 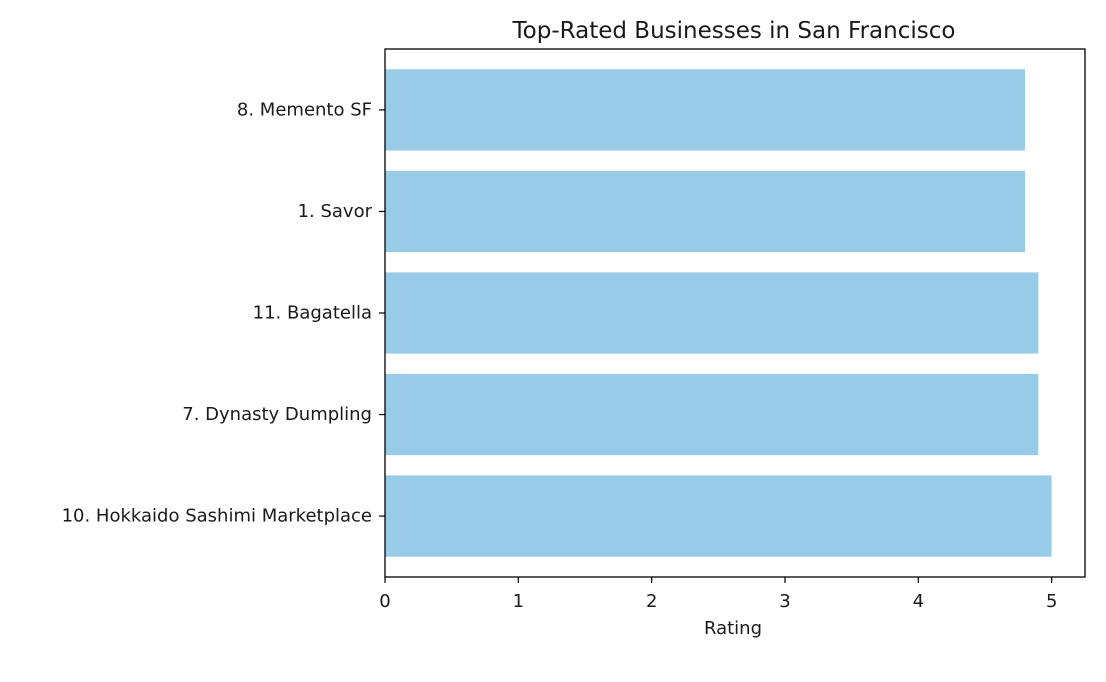 What do you see at coordinates (277, 414) in the screenshot?
I see `y-tick-label: 7. Dynasty Dumpling` at bounding box center [277, 414].